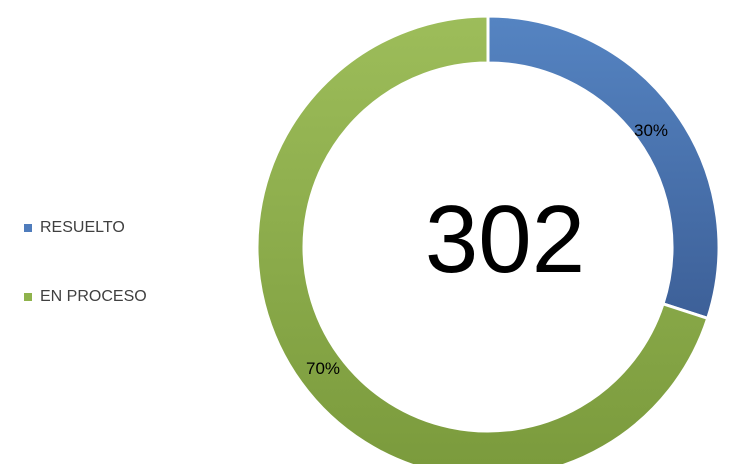 The image size is (733, 464). I want to click on data-label-en-proceso: 70%, so click(323, 368).